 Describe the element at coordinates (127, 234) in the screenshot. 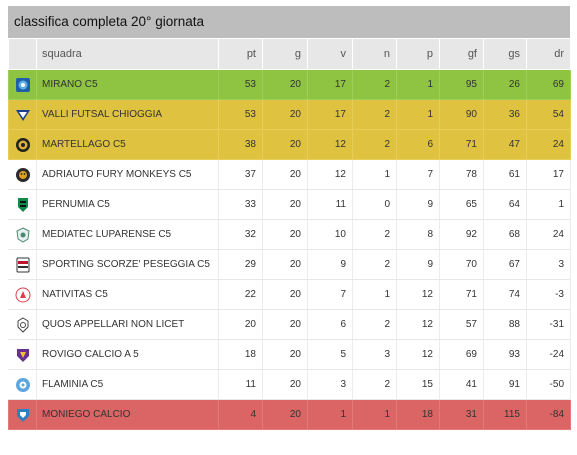

I see `team-name: MEDIATEC LUPARENSE C5` at that location.